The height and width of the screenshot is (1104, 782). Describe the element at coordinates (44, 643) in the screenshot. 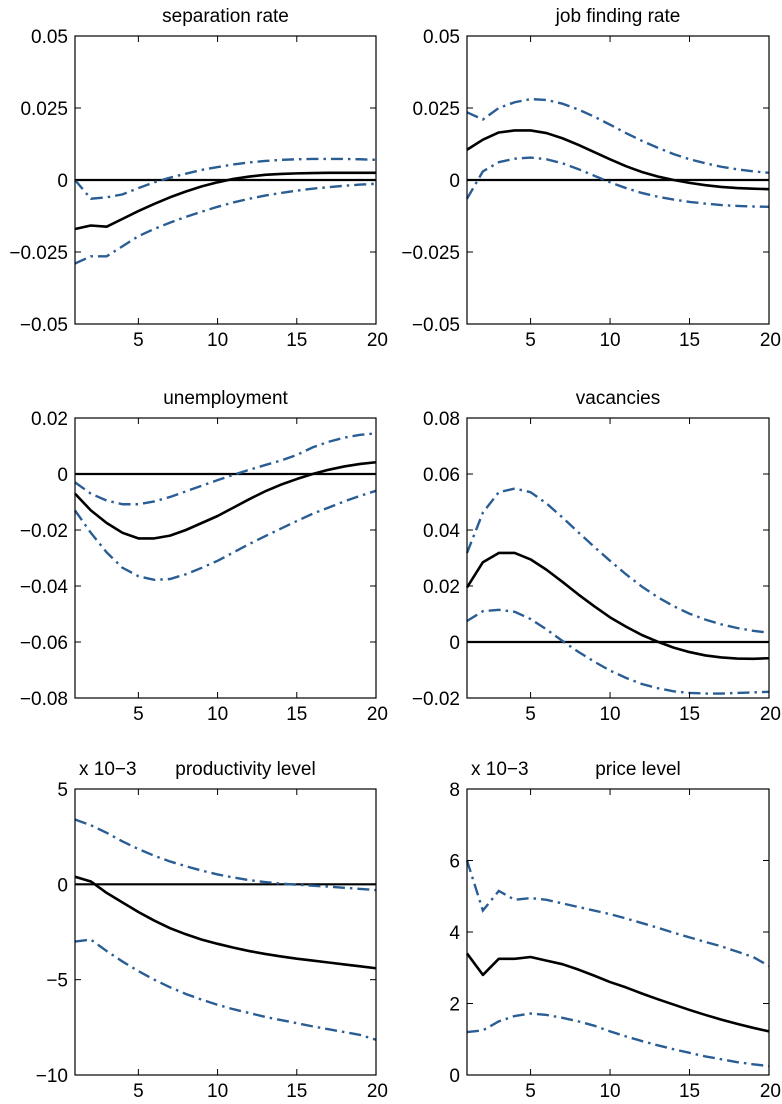

I see `y-tick-label: −0.06` at that location.